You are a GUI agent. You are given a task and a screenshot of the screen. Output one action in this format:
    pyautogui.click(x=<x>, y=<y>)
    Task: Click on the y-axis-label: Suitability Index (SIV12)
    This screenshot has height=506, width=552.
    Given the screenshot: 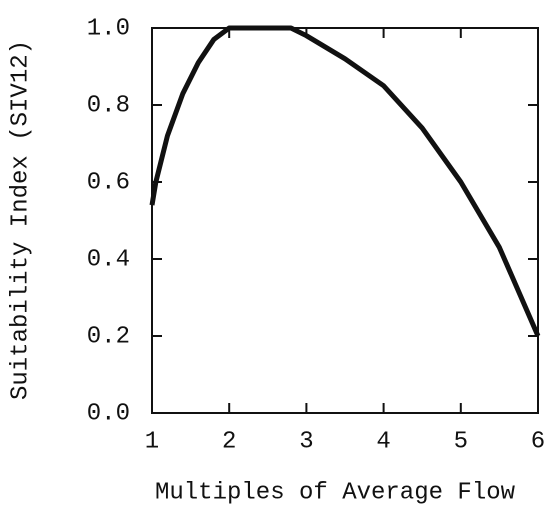 What is the action you would take?
    pyautogui.click(x=20, y=220)
    